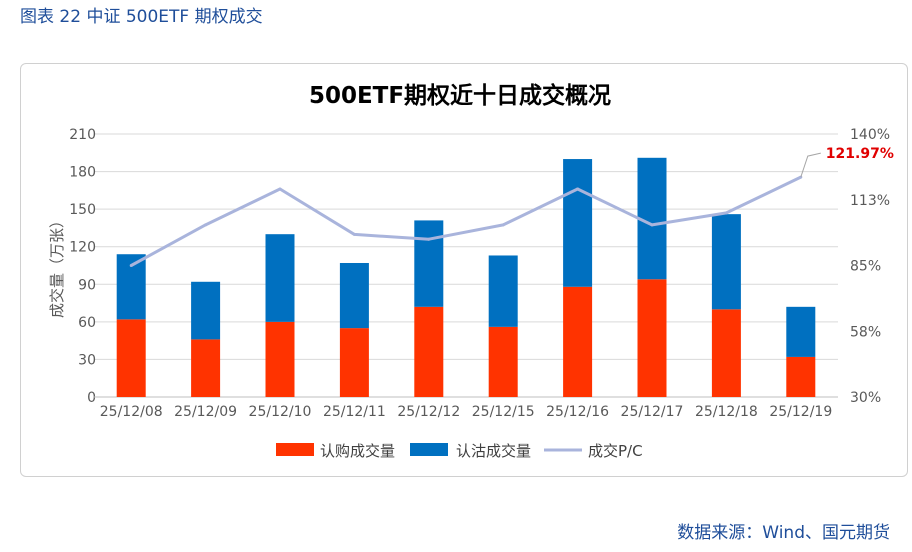  Describe the element at coordinates (865, 267) in the screenshot. I see `y-right-tick-label: 85%` at that location.